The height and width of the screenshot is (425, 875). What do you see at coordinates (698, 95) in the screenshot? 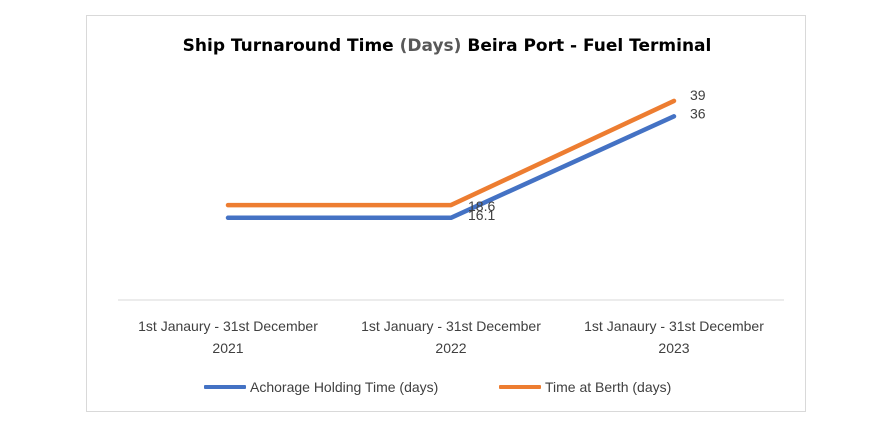
I see `data-label-1-2: 39` at bounding box center [698, 95].